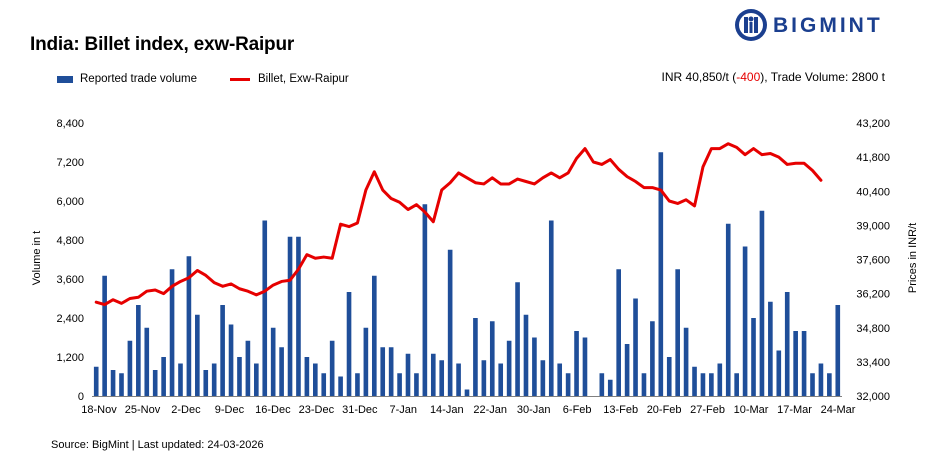  I want to click on summary-price: INR 40,850/t (, so click(699, 77).